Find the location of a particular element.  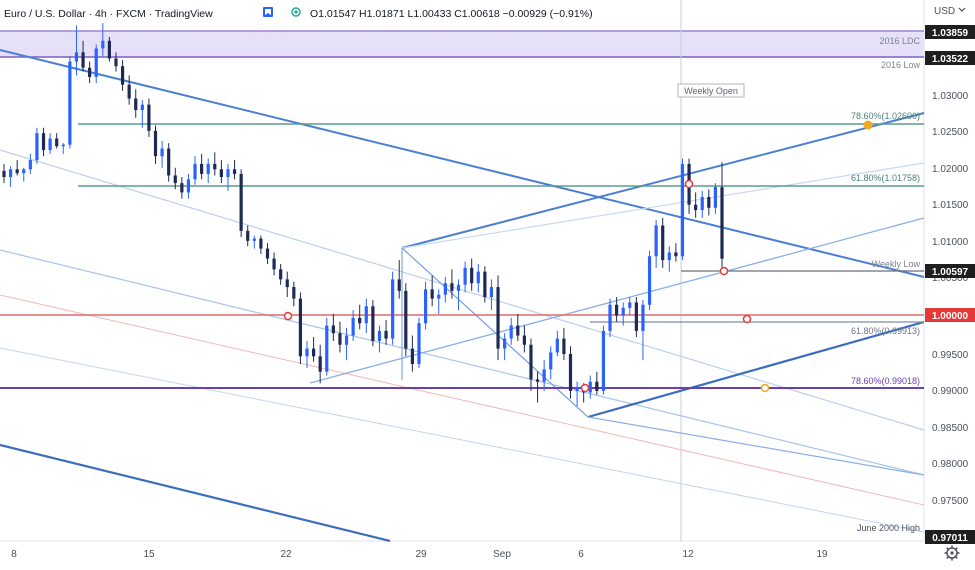

price-tag-text: 1.03859 is located at coordinates (950, 33).